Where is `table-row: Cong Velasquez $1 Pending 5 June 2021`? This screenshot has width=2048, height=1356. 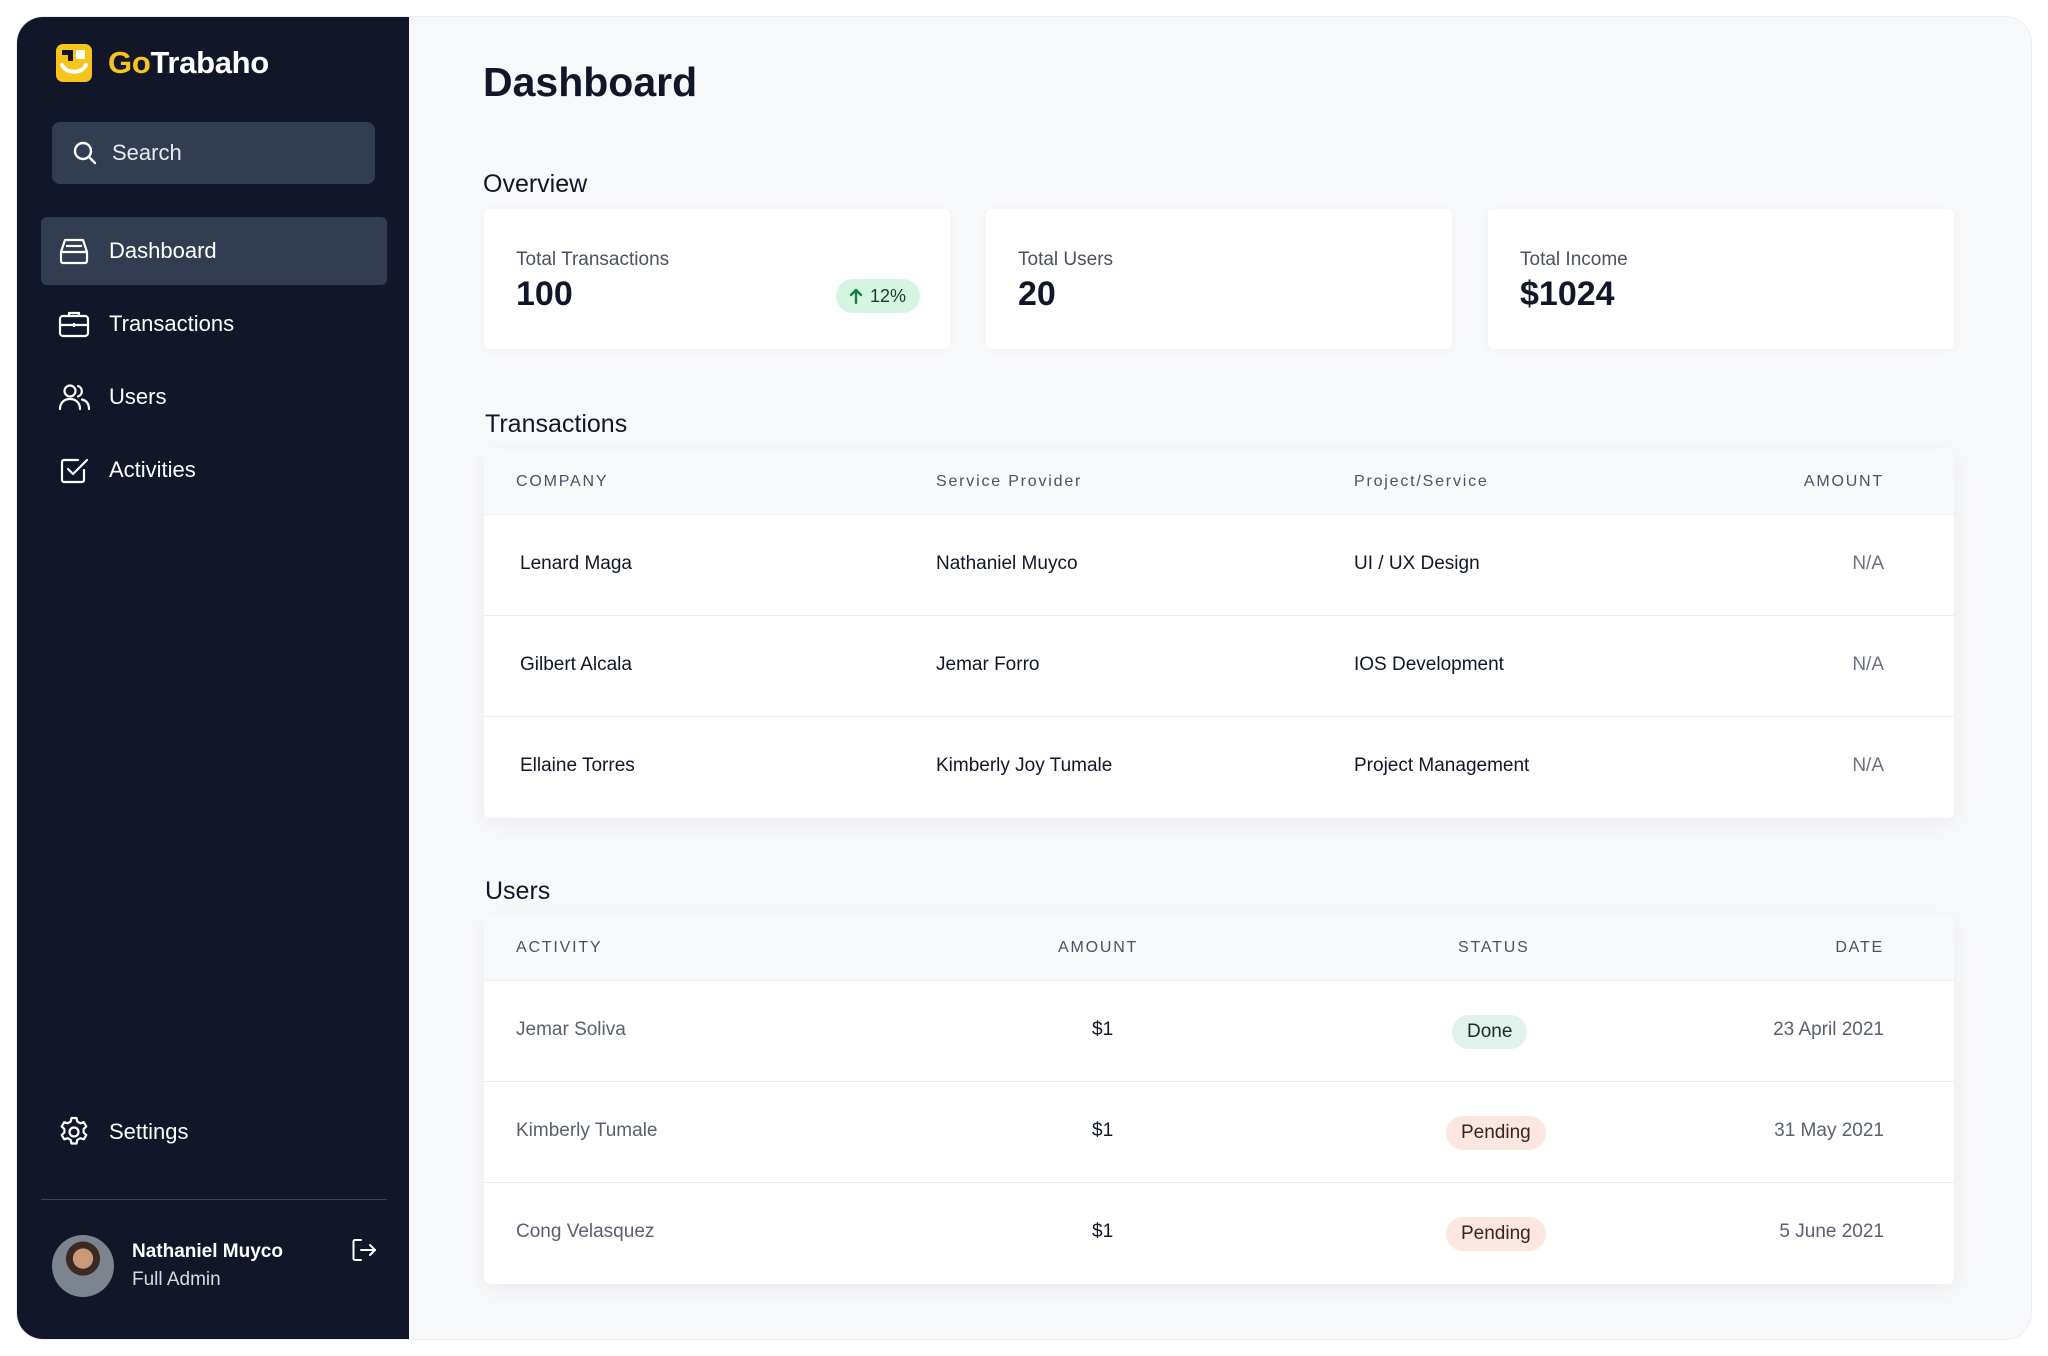 table-row: Cong Velasquez $1 Pending 5 June 2021 is located at coordinates (1219, 1233).